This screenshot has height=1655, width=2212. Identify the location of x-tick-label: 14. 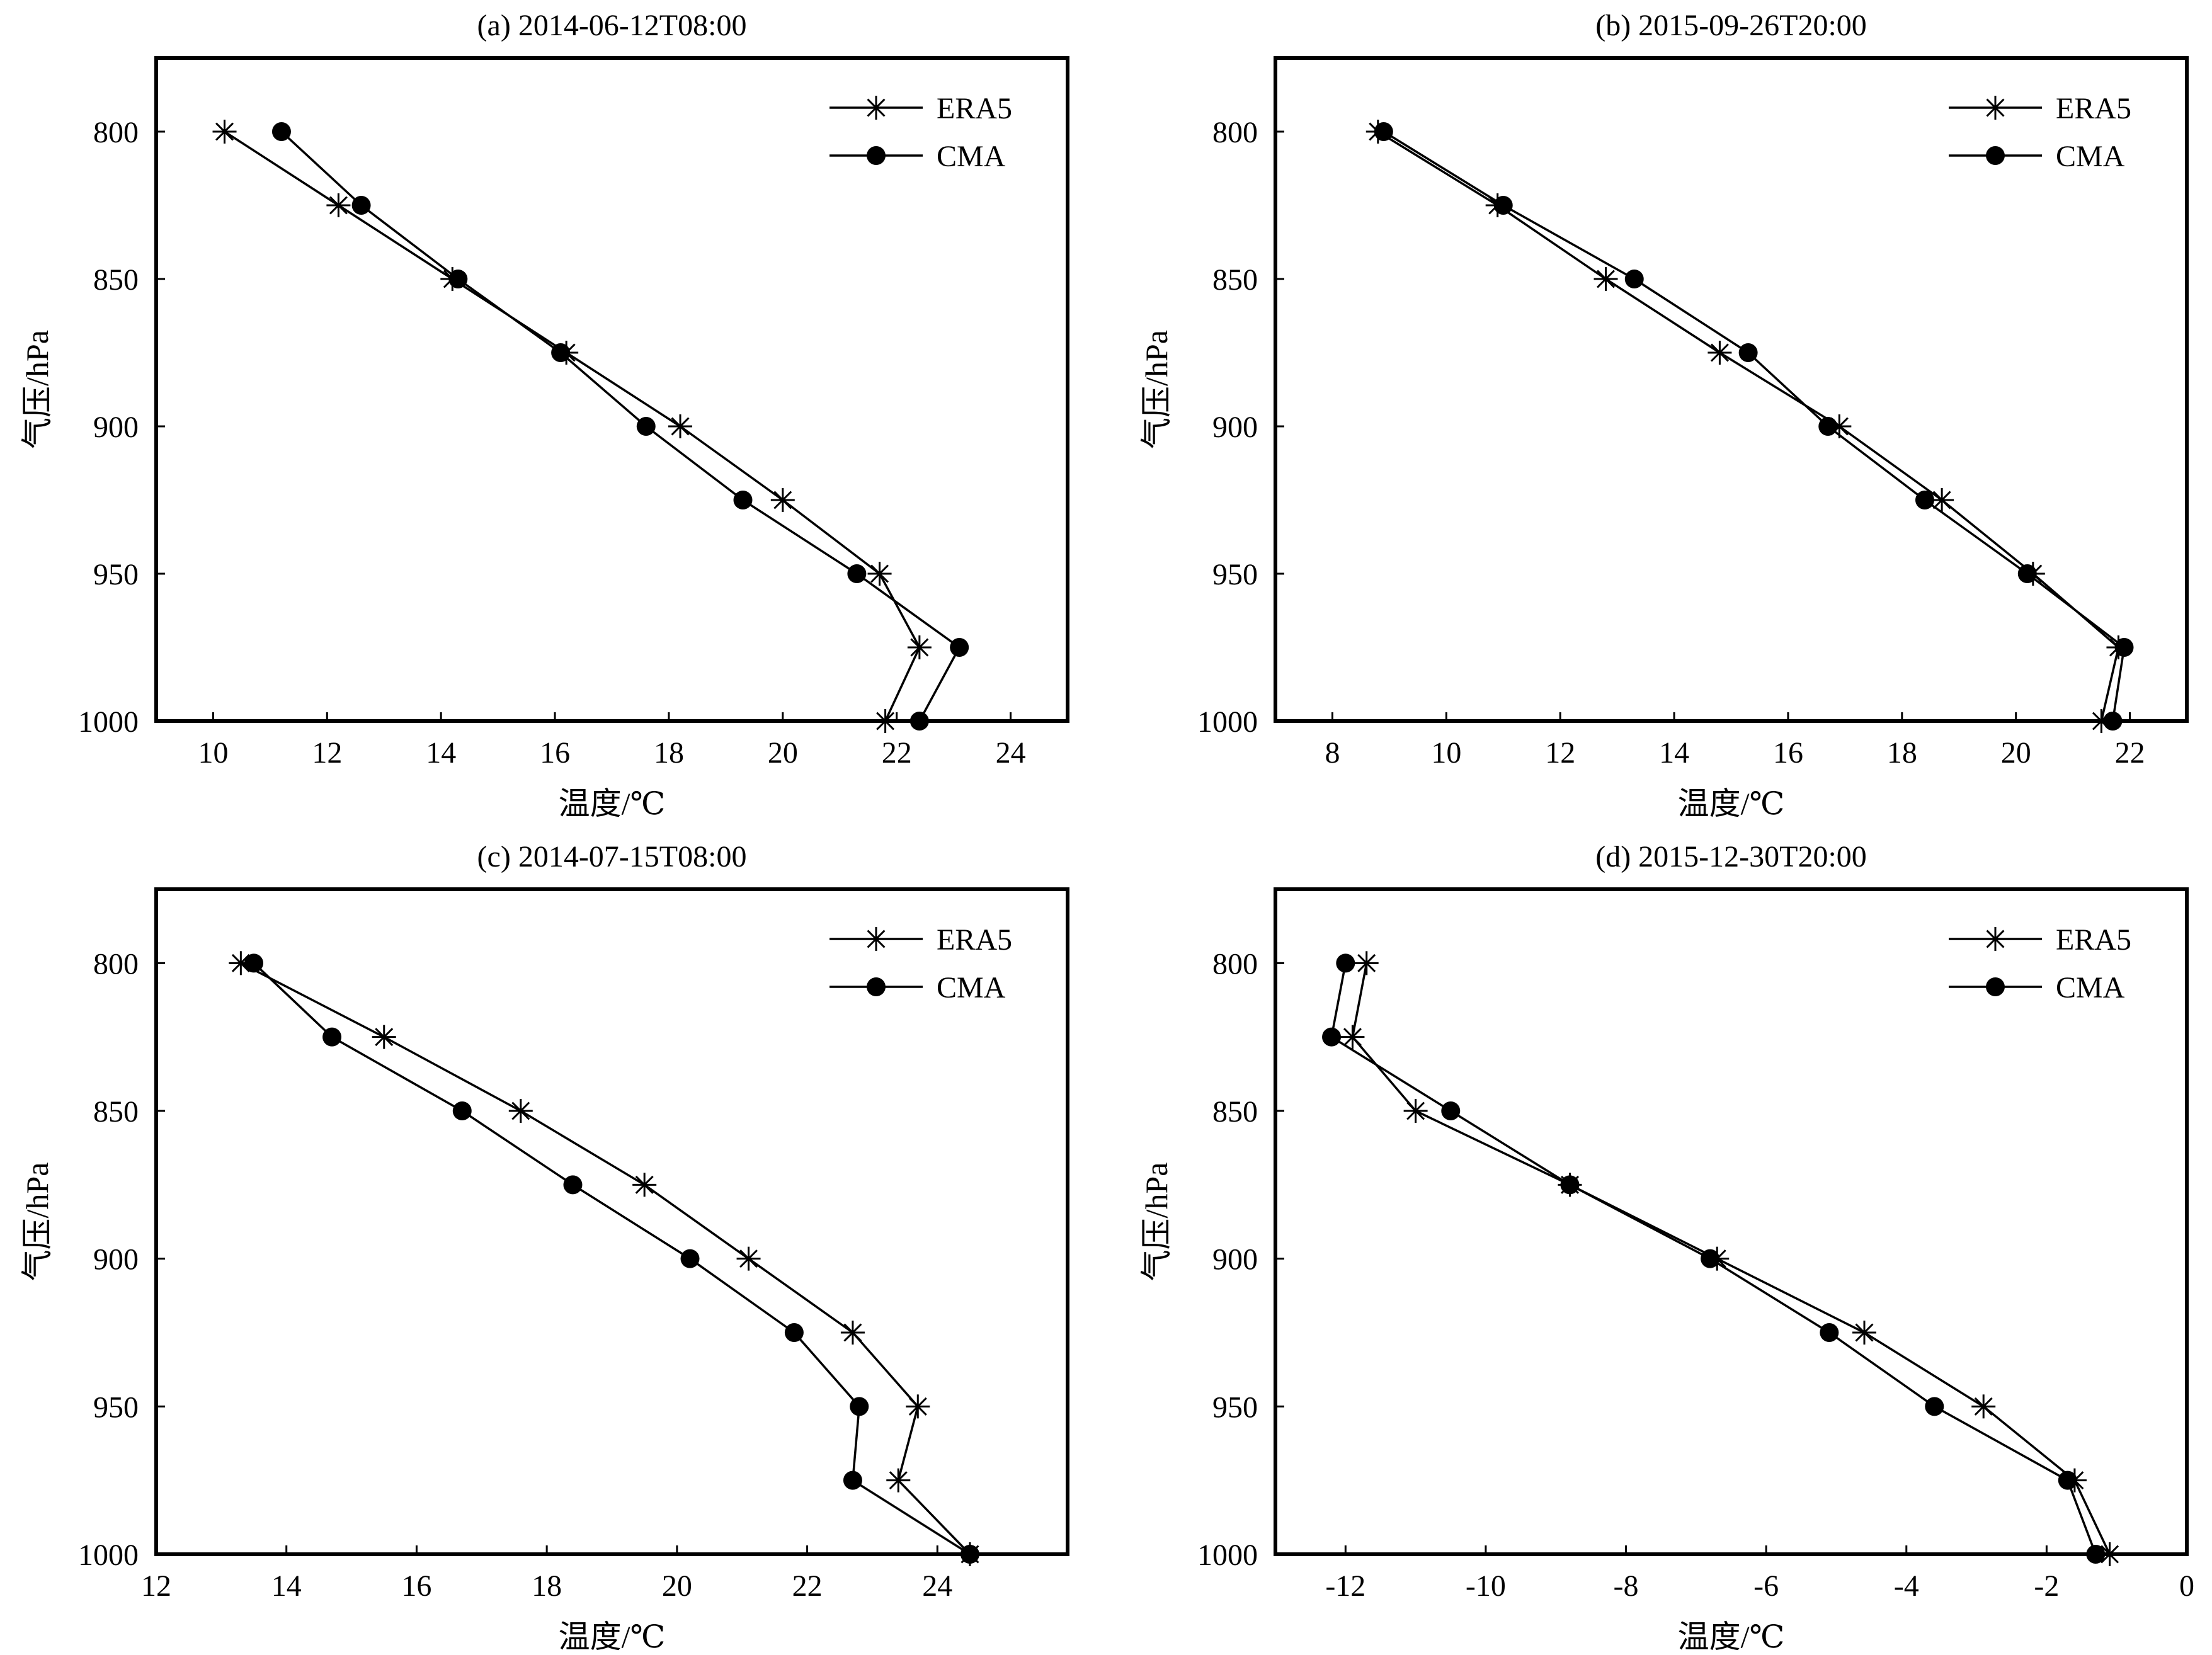
(441, 753).